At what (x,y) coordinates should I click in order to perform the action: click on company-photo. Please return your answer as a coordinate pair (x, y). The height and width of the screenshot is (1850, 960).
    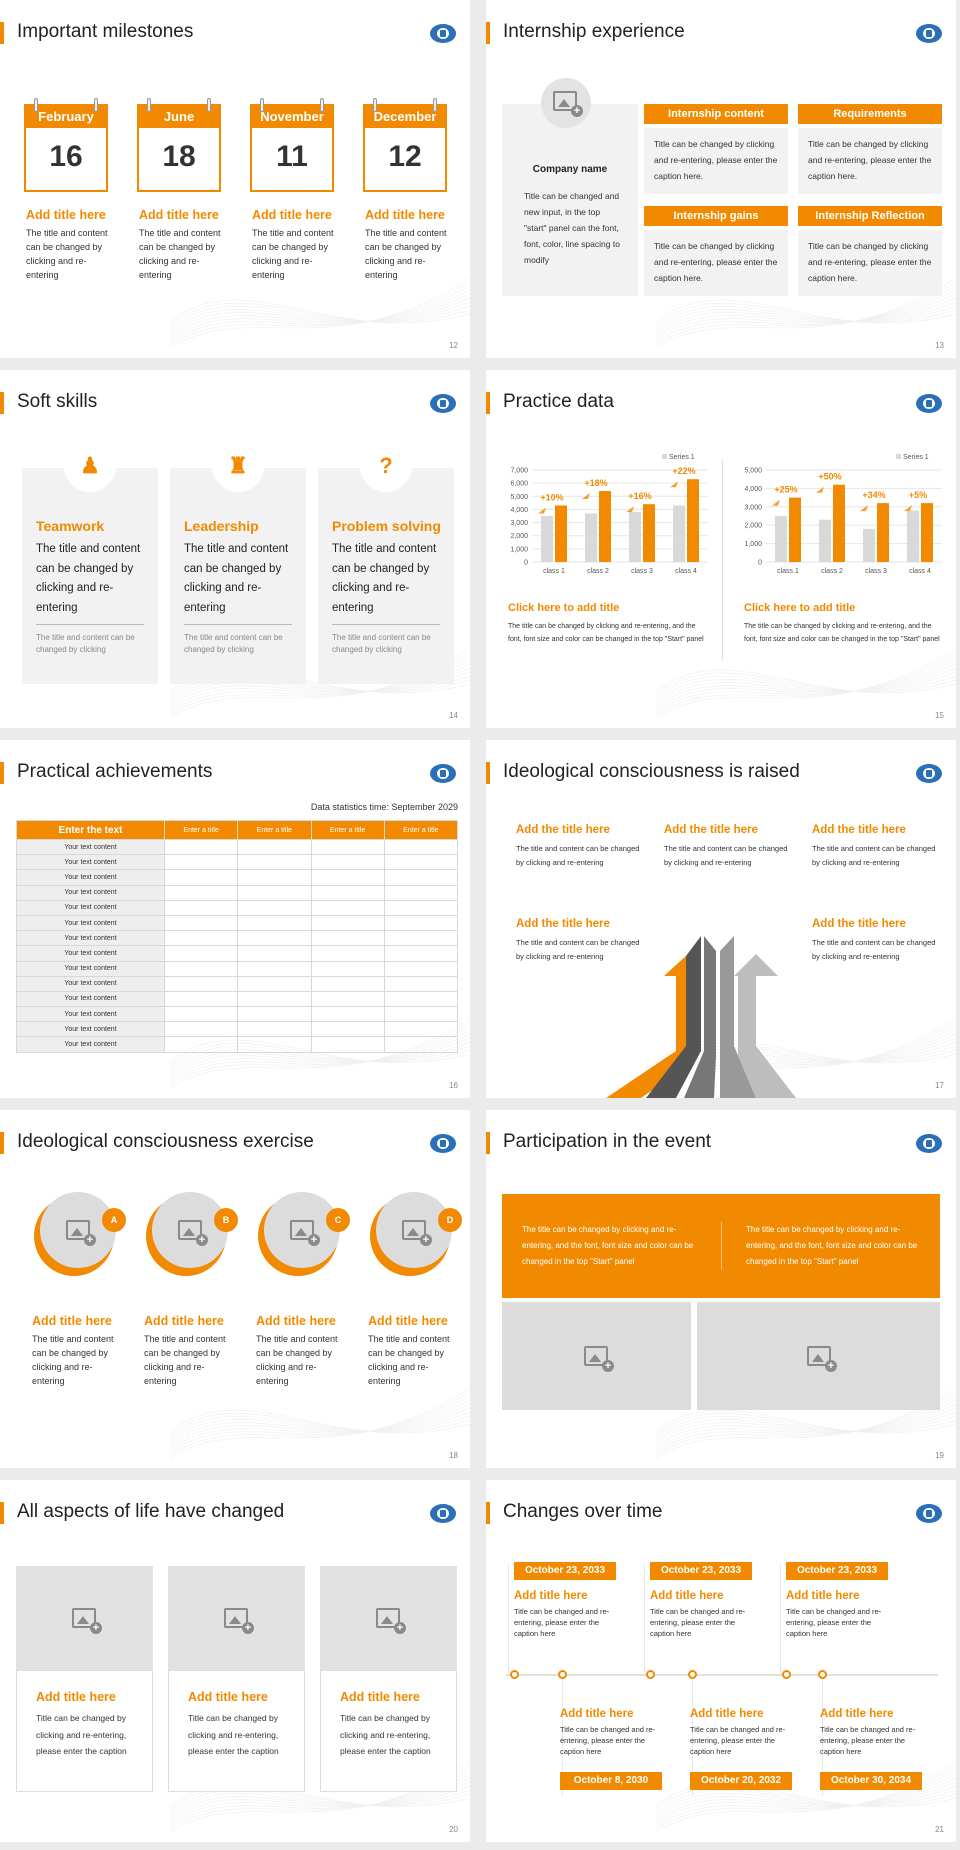
    Looking at the image, I should click on (566, 103).